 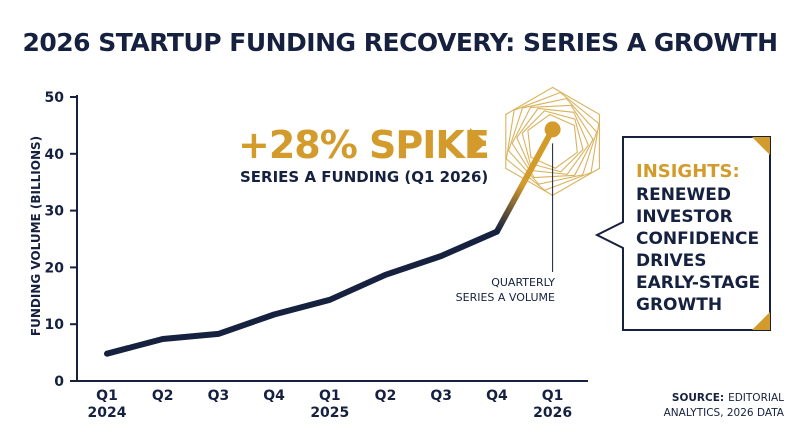 What do you see at coordinates (55, 212) in the screenshot?
I see `y-tick-label: 30` at bounding box center [55, 212].